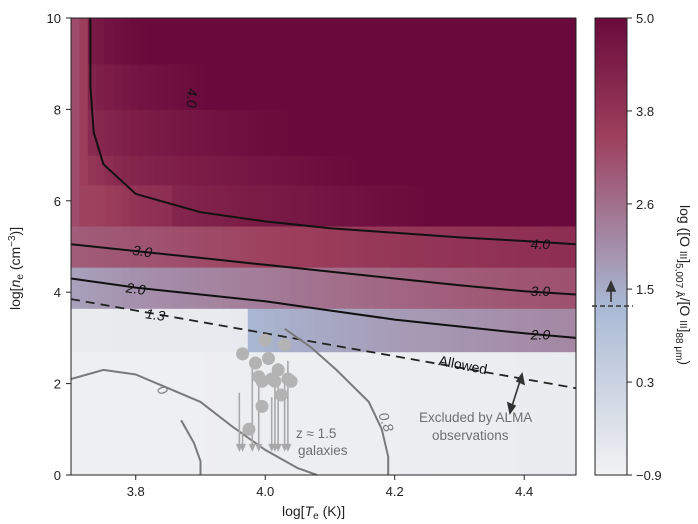 This screenshot has width=698, height=524. What do you see at coordinates (192, 98) in the screenshot?
I see `contour-label: 4.0` at bounding box center [192, 98].